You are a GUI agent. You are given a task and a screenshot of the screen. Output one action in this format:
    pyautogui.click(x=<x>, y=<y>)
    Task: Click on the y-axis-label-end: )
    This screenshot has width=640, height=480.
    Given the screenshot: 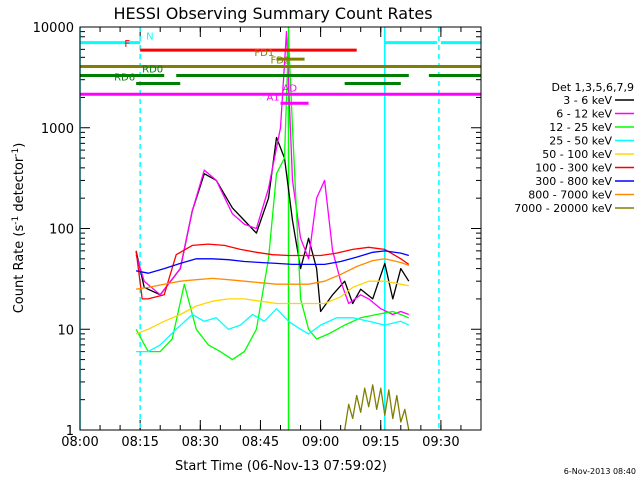 What is the action you would take?
    pyautogui.click(x=19, y=145)
    